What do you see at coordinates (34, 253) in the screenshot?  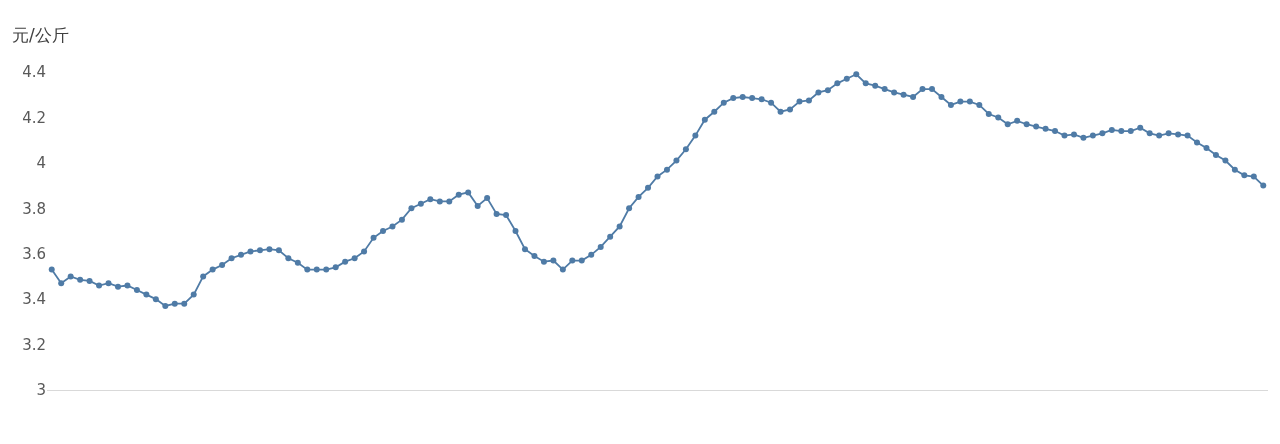 I see `y-tick-label: 3.6` at bounding box center [34, 253].